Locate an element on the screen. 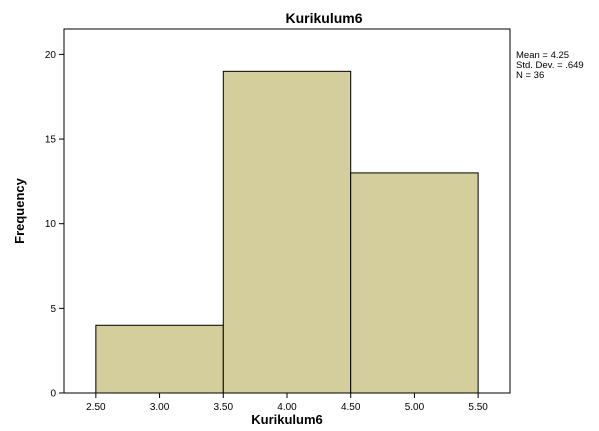 The image size is (599, 431). stat-std: Std. Dev. = .649 is located at coordinates (550, 65).